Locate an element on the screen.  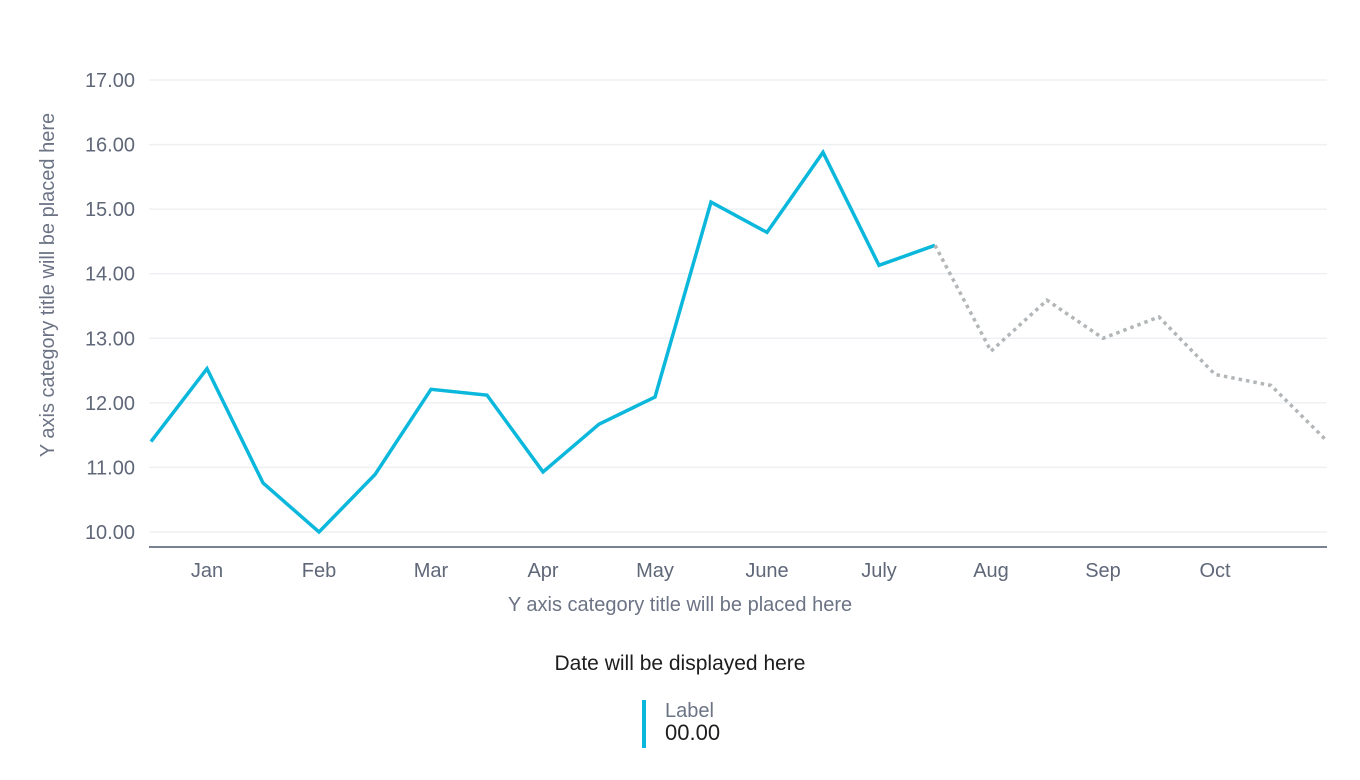
y-tick-label: 15.00 is located at coordinates (110, 210).